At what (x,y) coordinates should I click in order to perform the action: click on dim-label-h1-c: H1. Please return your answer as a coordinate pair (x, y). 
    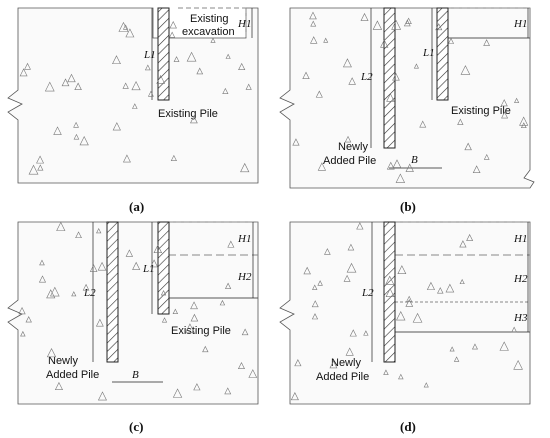
    Looking at the image, I should click on (244, 239).